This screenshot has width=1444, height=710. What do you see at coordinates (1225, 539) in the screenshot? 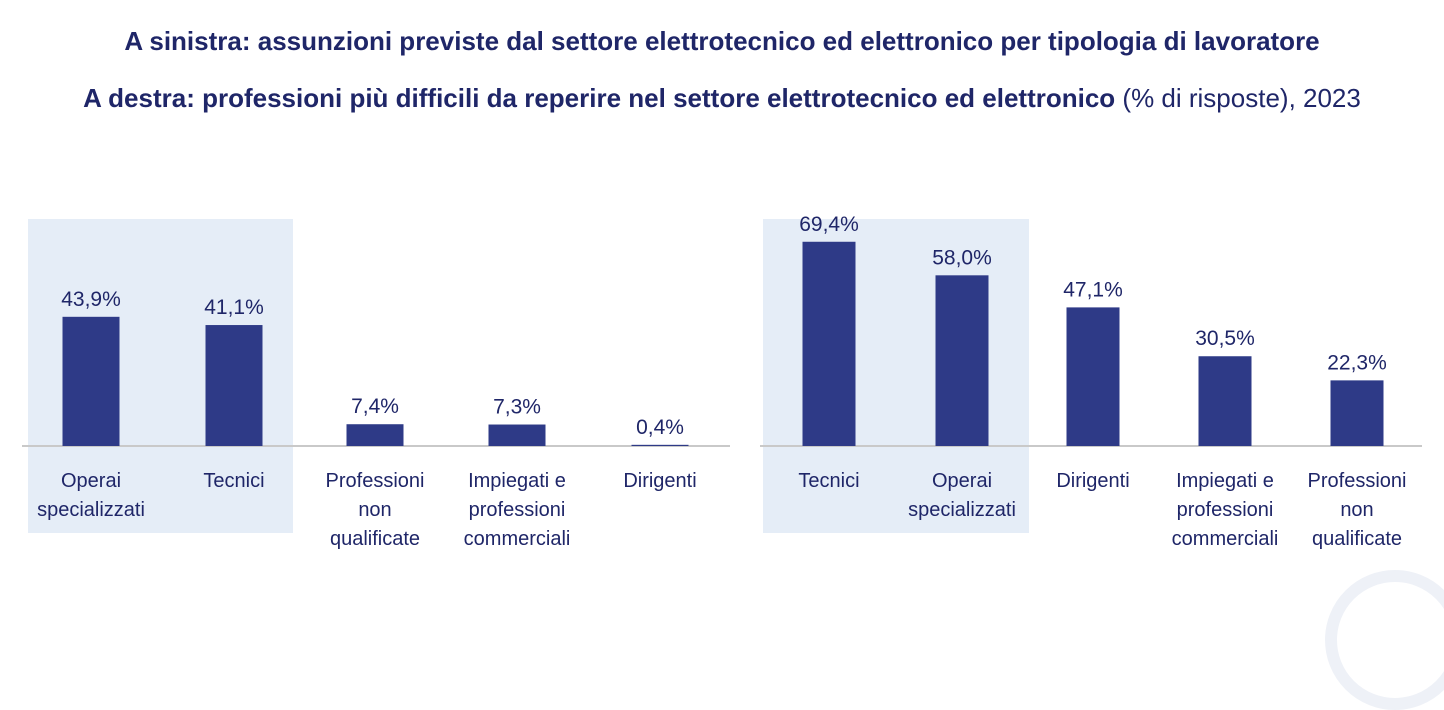
I see `category-label-1-3-2: commerciali` at bounding box center [1225, 539].